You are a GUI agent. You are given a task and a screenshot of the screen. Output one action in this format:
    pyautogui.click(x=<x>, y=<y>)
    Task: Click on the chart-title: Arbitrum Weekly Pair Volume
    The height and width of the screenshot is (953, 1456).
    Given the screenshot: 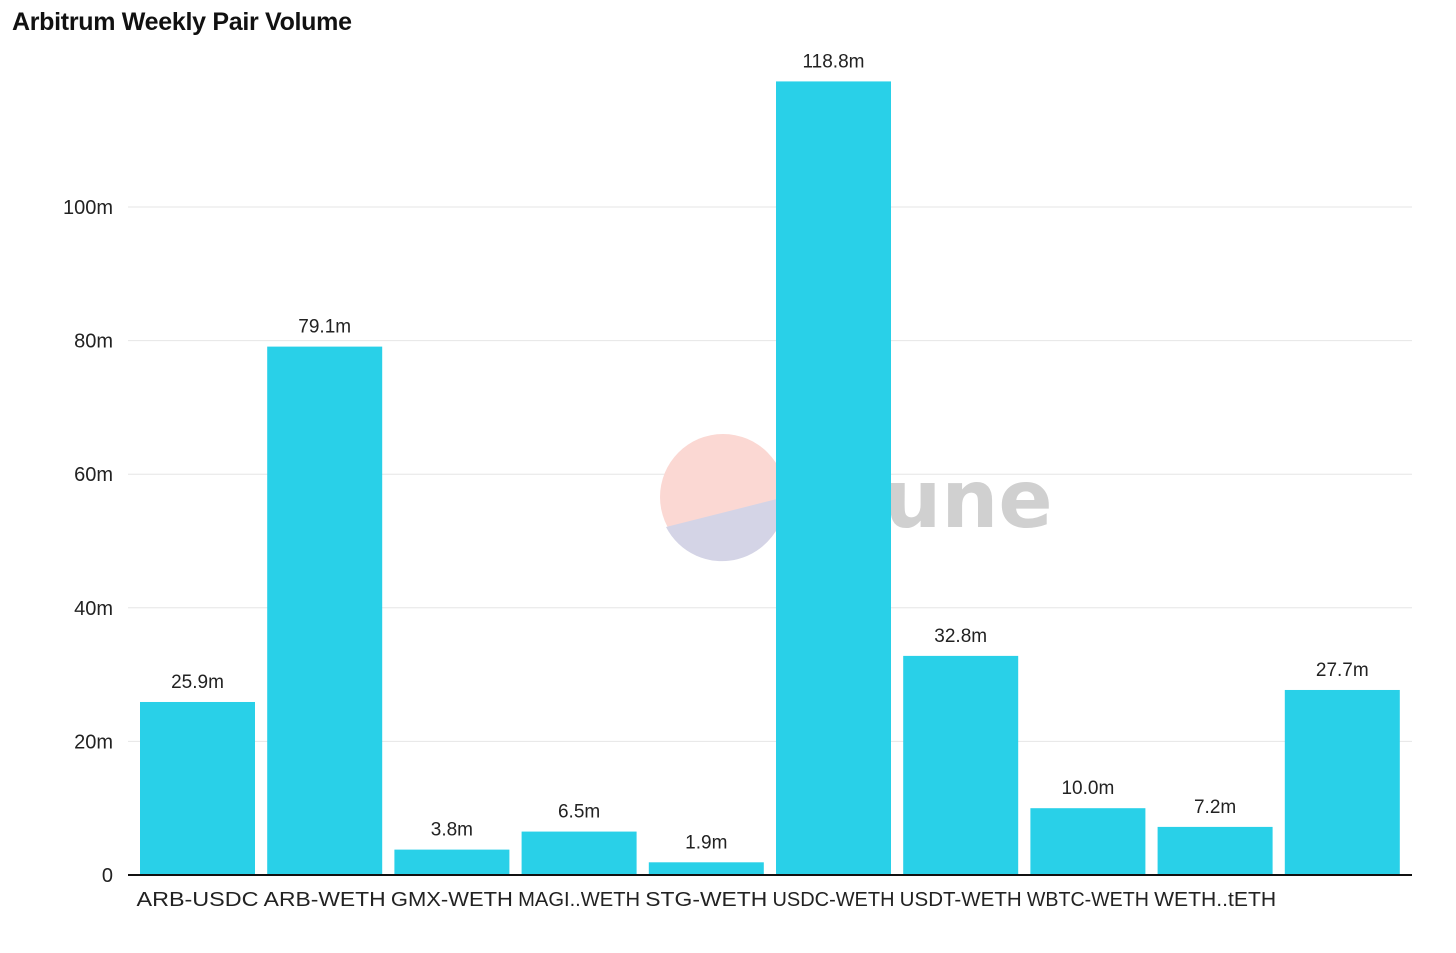 What is the action you would take?
    pyautogui.click(x=182, y=22)
    